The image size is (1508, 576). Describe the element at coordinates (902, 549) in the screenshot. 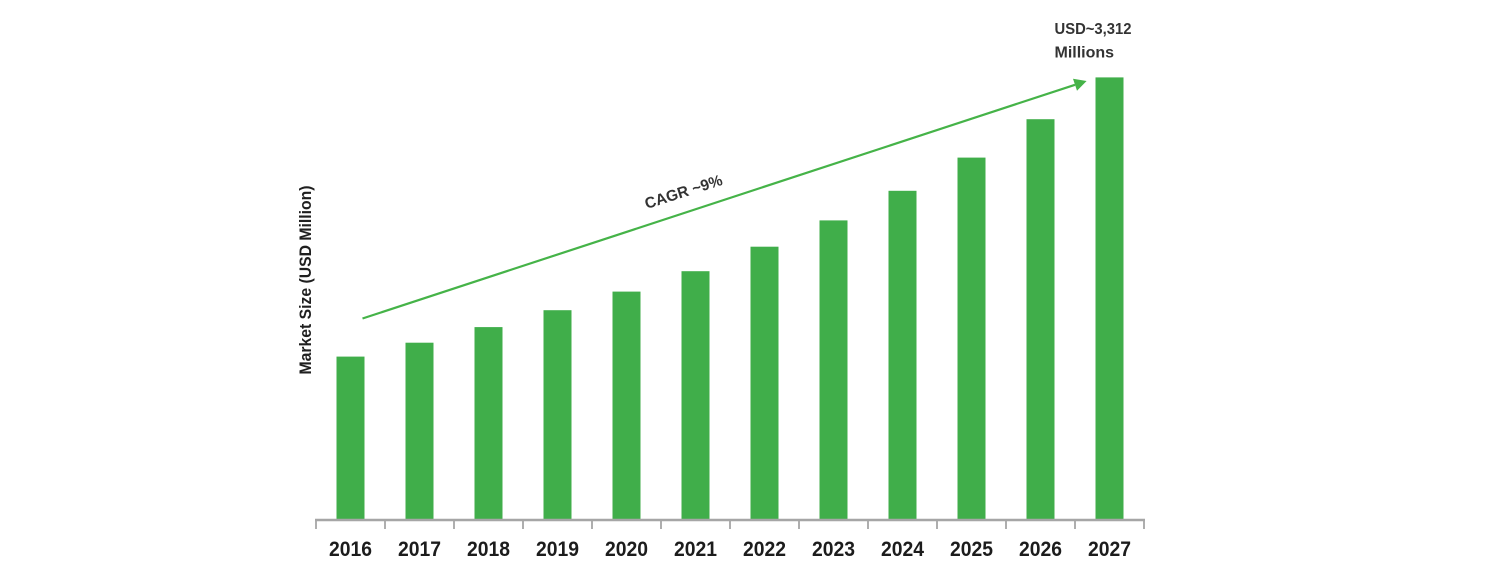

I see `svg-text: 2024` at that location.